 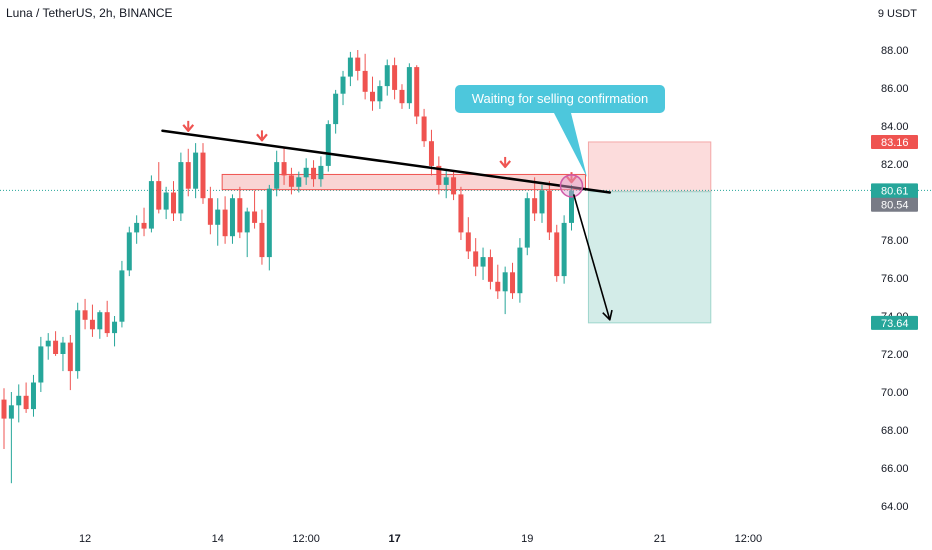 I want to click on take-profit-zone, so click(x=649, y=257).